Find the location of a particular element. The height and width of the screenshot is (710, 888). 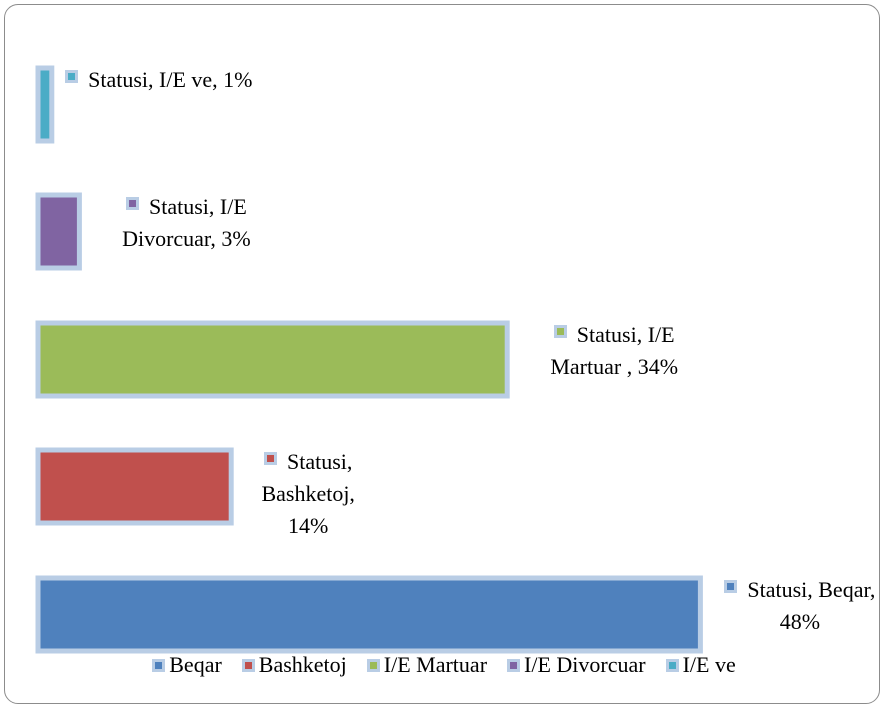

legend-item: Bashketoj is located at coordinates (294, 665).